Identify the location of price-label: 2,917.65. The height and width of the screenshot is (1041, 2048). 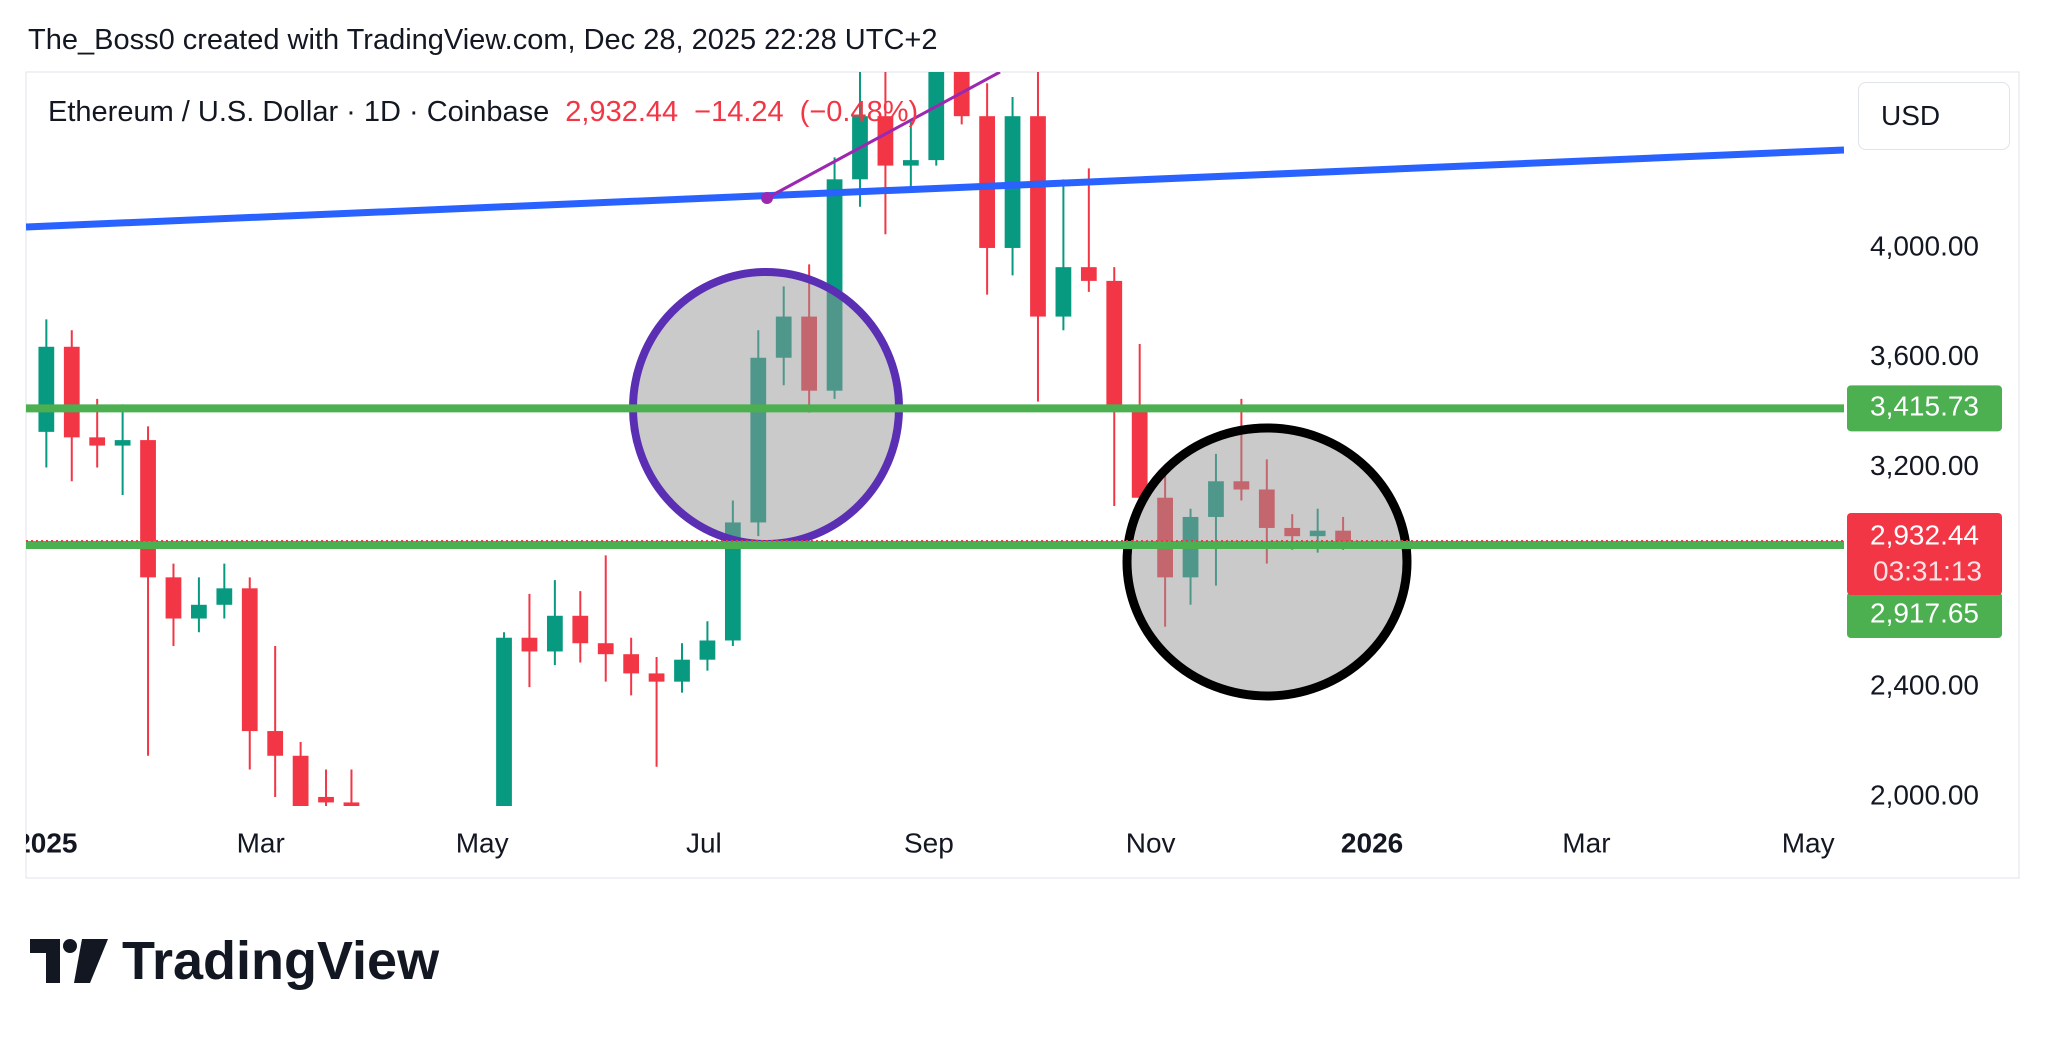
(1924, 612).